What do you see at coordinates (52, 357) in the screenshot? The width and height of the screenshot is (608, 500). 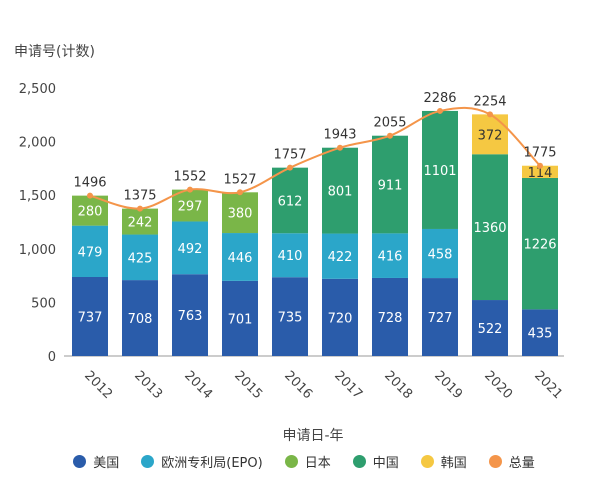 I see `y-tick-label: 0` at bounding box center [52, 357].